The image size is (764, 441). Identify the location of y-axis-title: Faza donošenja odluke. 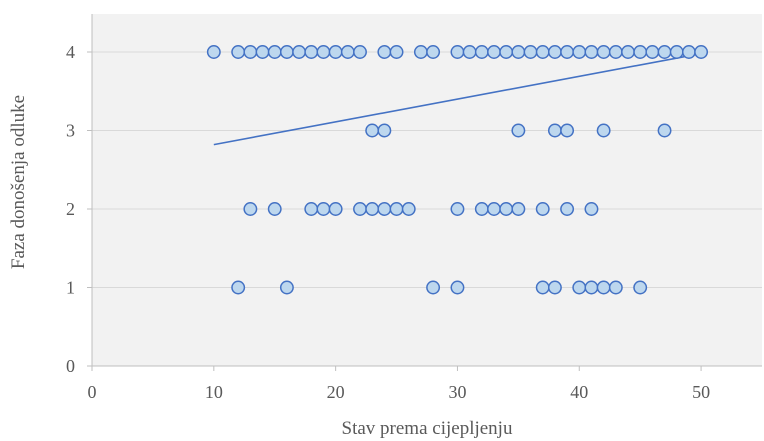
(18, 182).